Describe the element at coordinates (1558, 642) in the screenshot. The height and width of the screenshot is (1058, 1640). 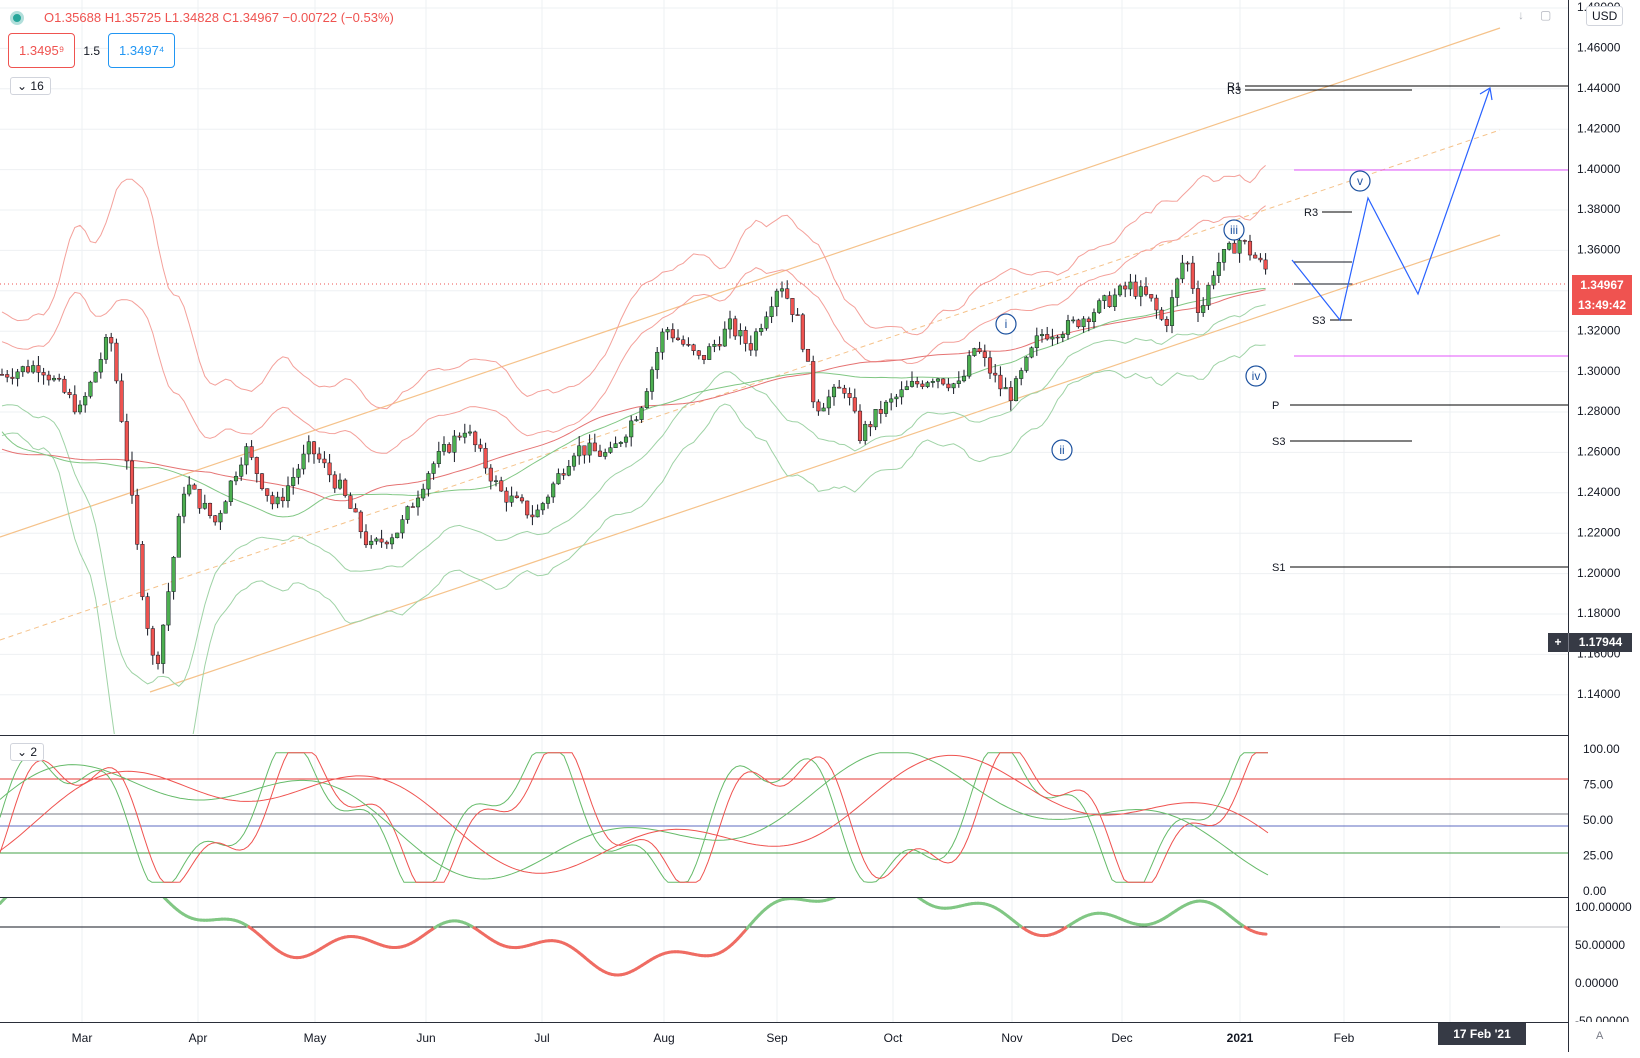
I see `plus-icon: +` at that location.